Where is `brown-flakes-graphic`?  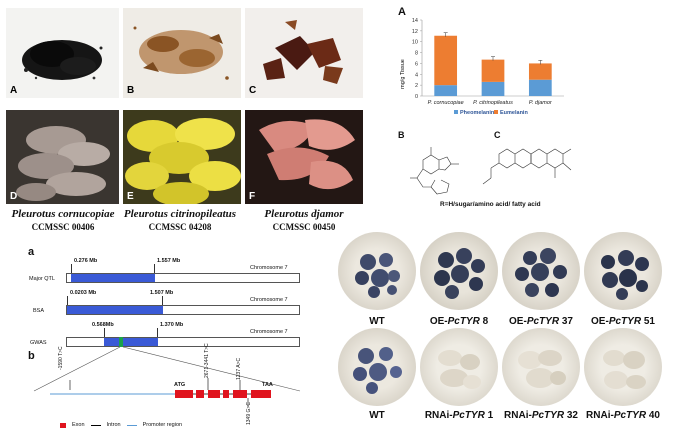 brown-flakes-graphic is located at coordinates (181, 53).